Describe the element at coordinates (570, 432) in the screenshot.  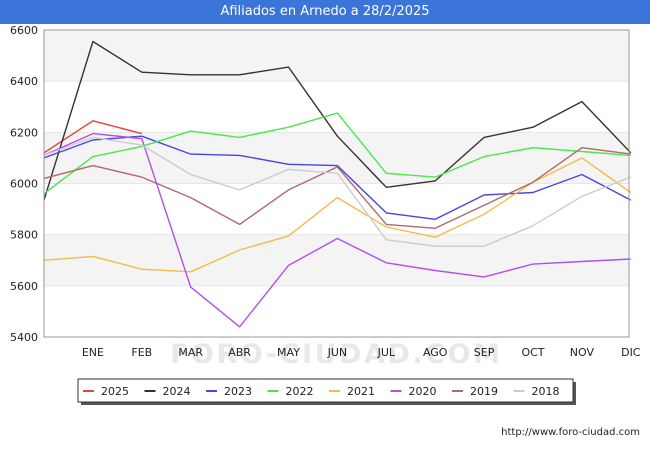
I see `footer-url: http://www.foro-ciudad.com` at that location.